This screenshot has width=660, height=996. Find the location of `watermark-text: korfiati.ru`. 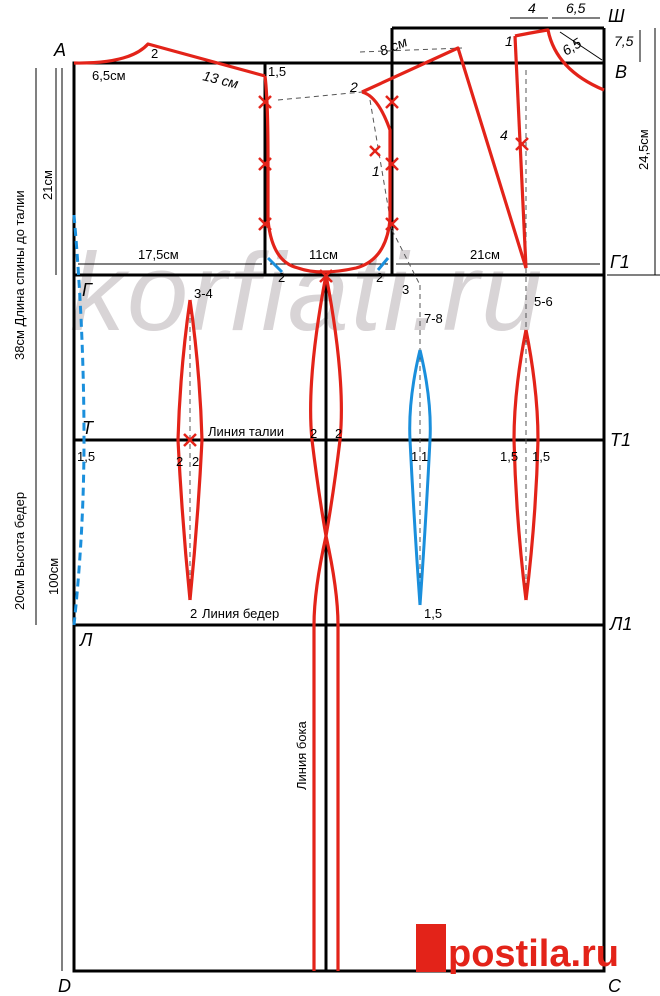

watermark-text: korfiati.ru is located at coordinates (307, 292).